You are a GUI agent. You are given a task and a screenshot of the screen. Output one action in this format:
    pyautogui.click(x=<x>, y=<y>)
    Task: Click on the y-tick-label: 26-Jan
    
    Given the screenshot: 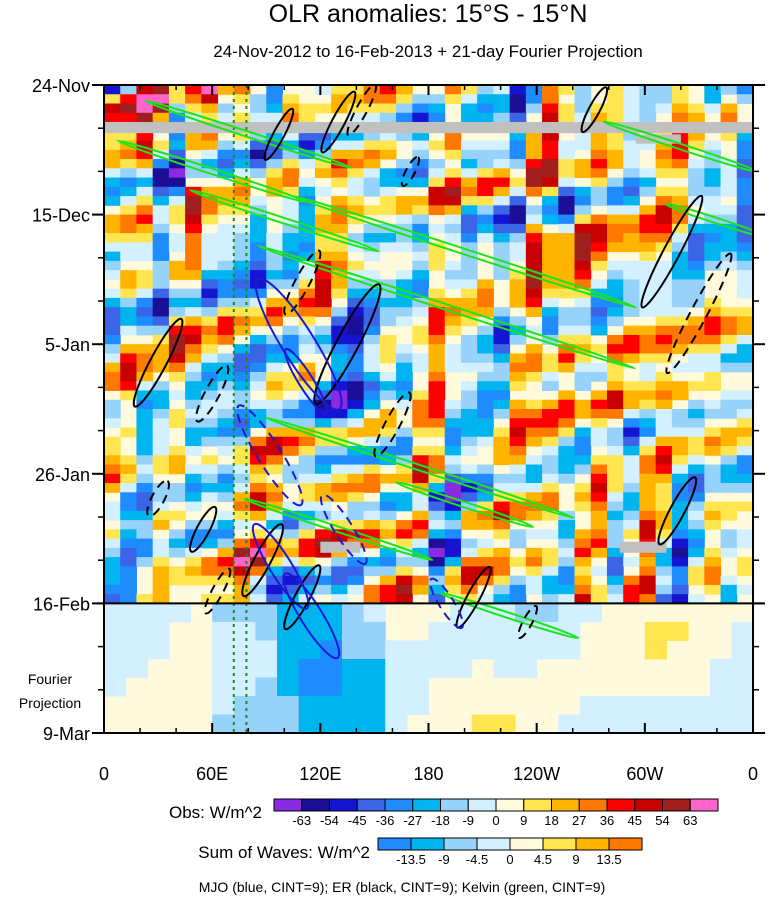 What is the action you would take?
    pyautogui.click(x=62, y=475)
    